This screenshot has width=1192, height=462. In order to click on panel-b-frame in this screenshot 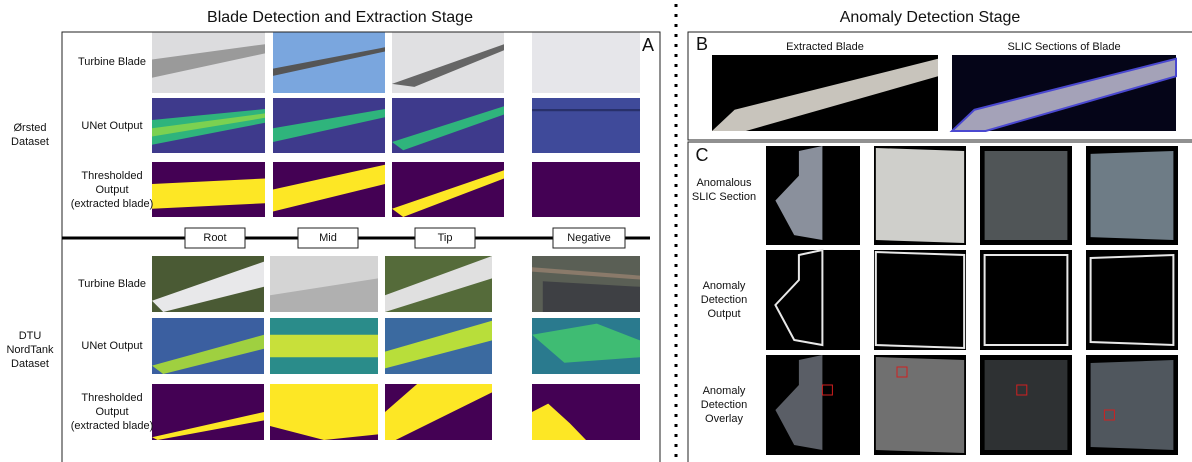, I will do `click(939, 86)`.